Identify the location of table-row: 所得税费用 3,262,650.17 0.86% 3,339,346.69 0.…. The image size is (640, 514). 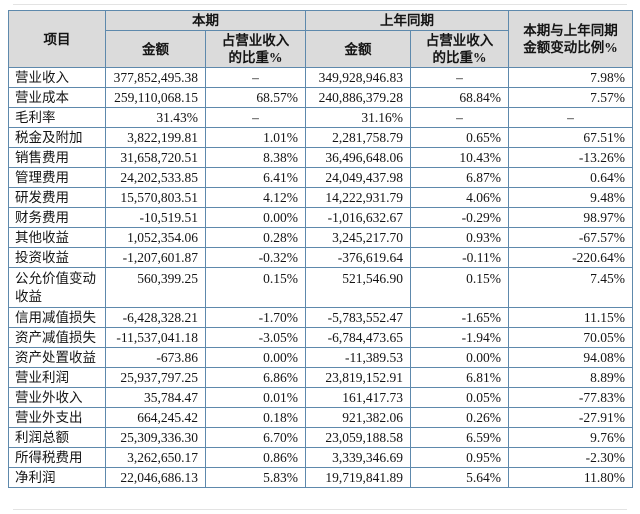
(320, 457).